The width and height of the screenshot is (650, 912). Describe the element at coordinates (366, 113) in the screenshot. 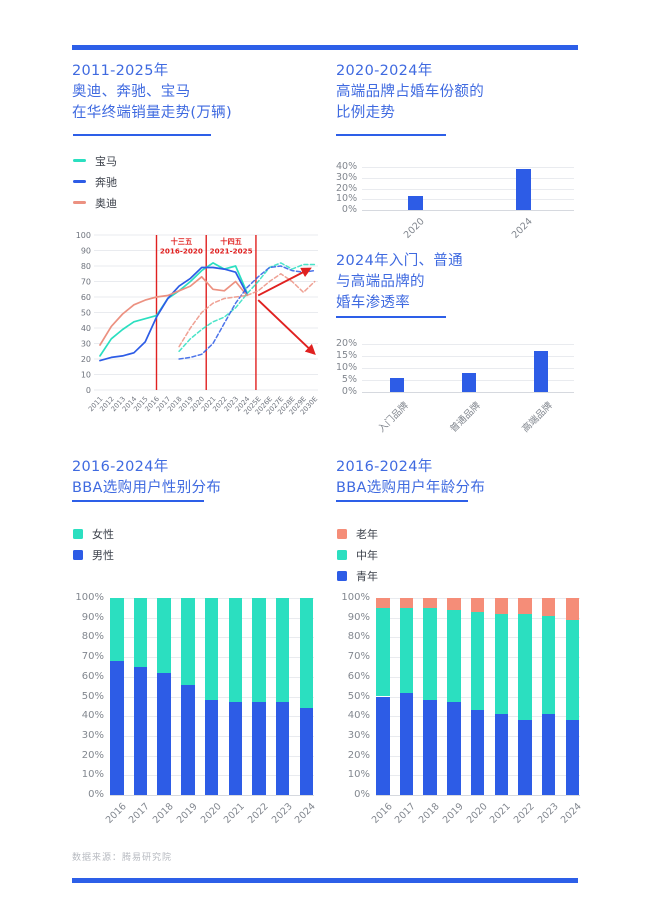

I see `title-line: 比例走势` at that location.